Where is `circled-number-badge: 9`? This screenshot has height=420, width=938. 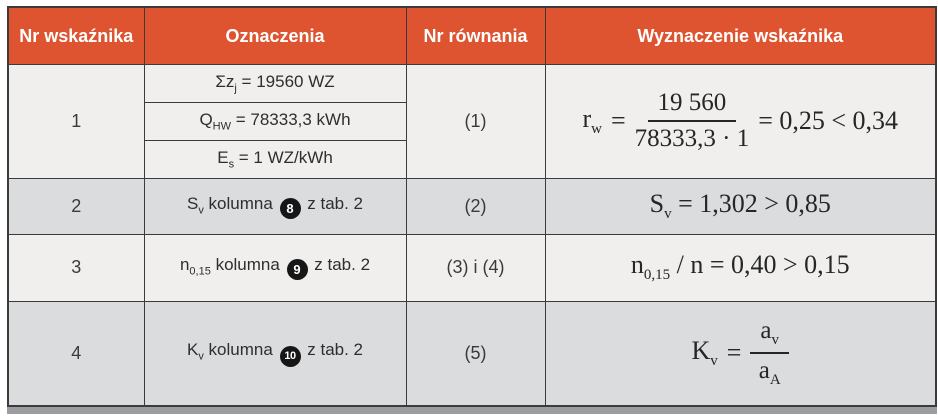 circled-number-badge: 9 is located at coordinates (297, 269).